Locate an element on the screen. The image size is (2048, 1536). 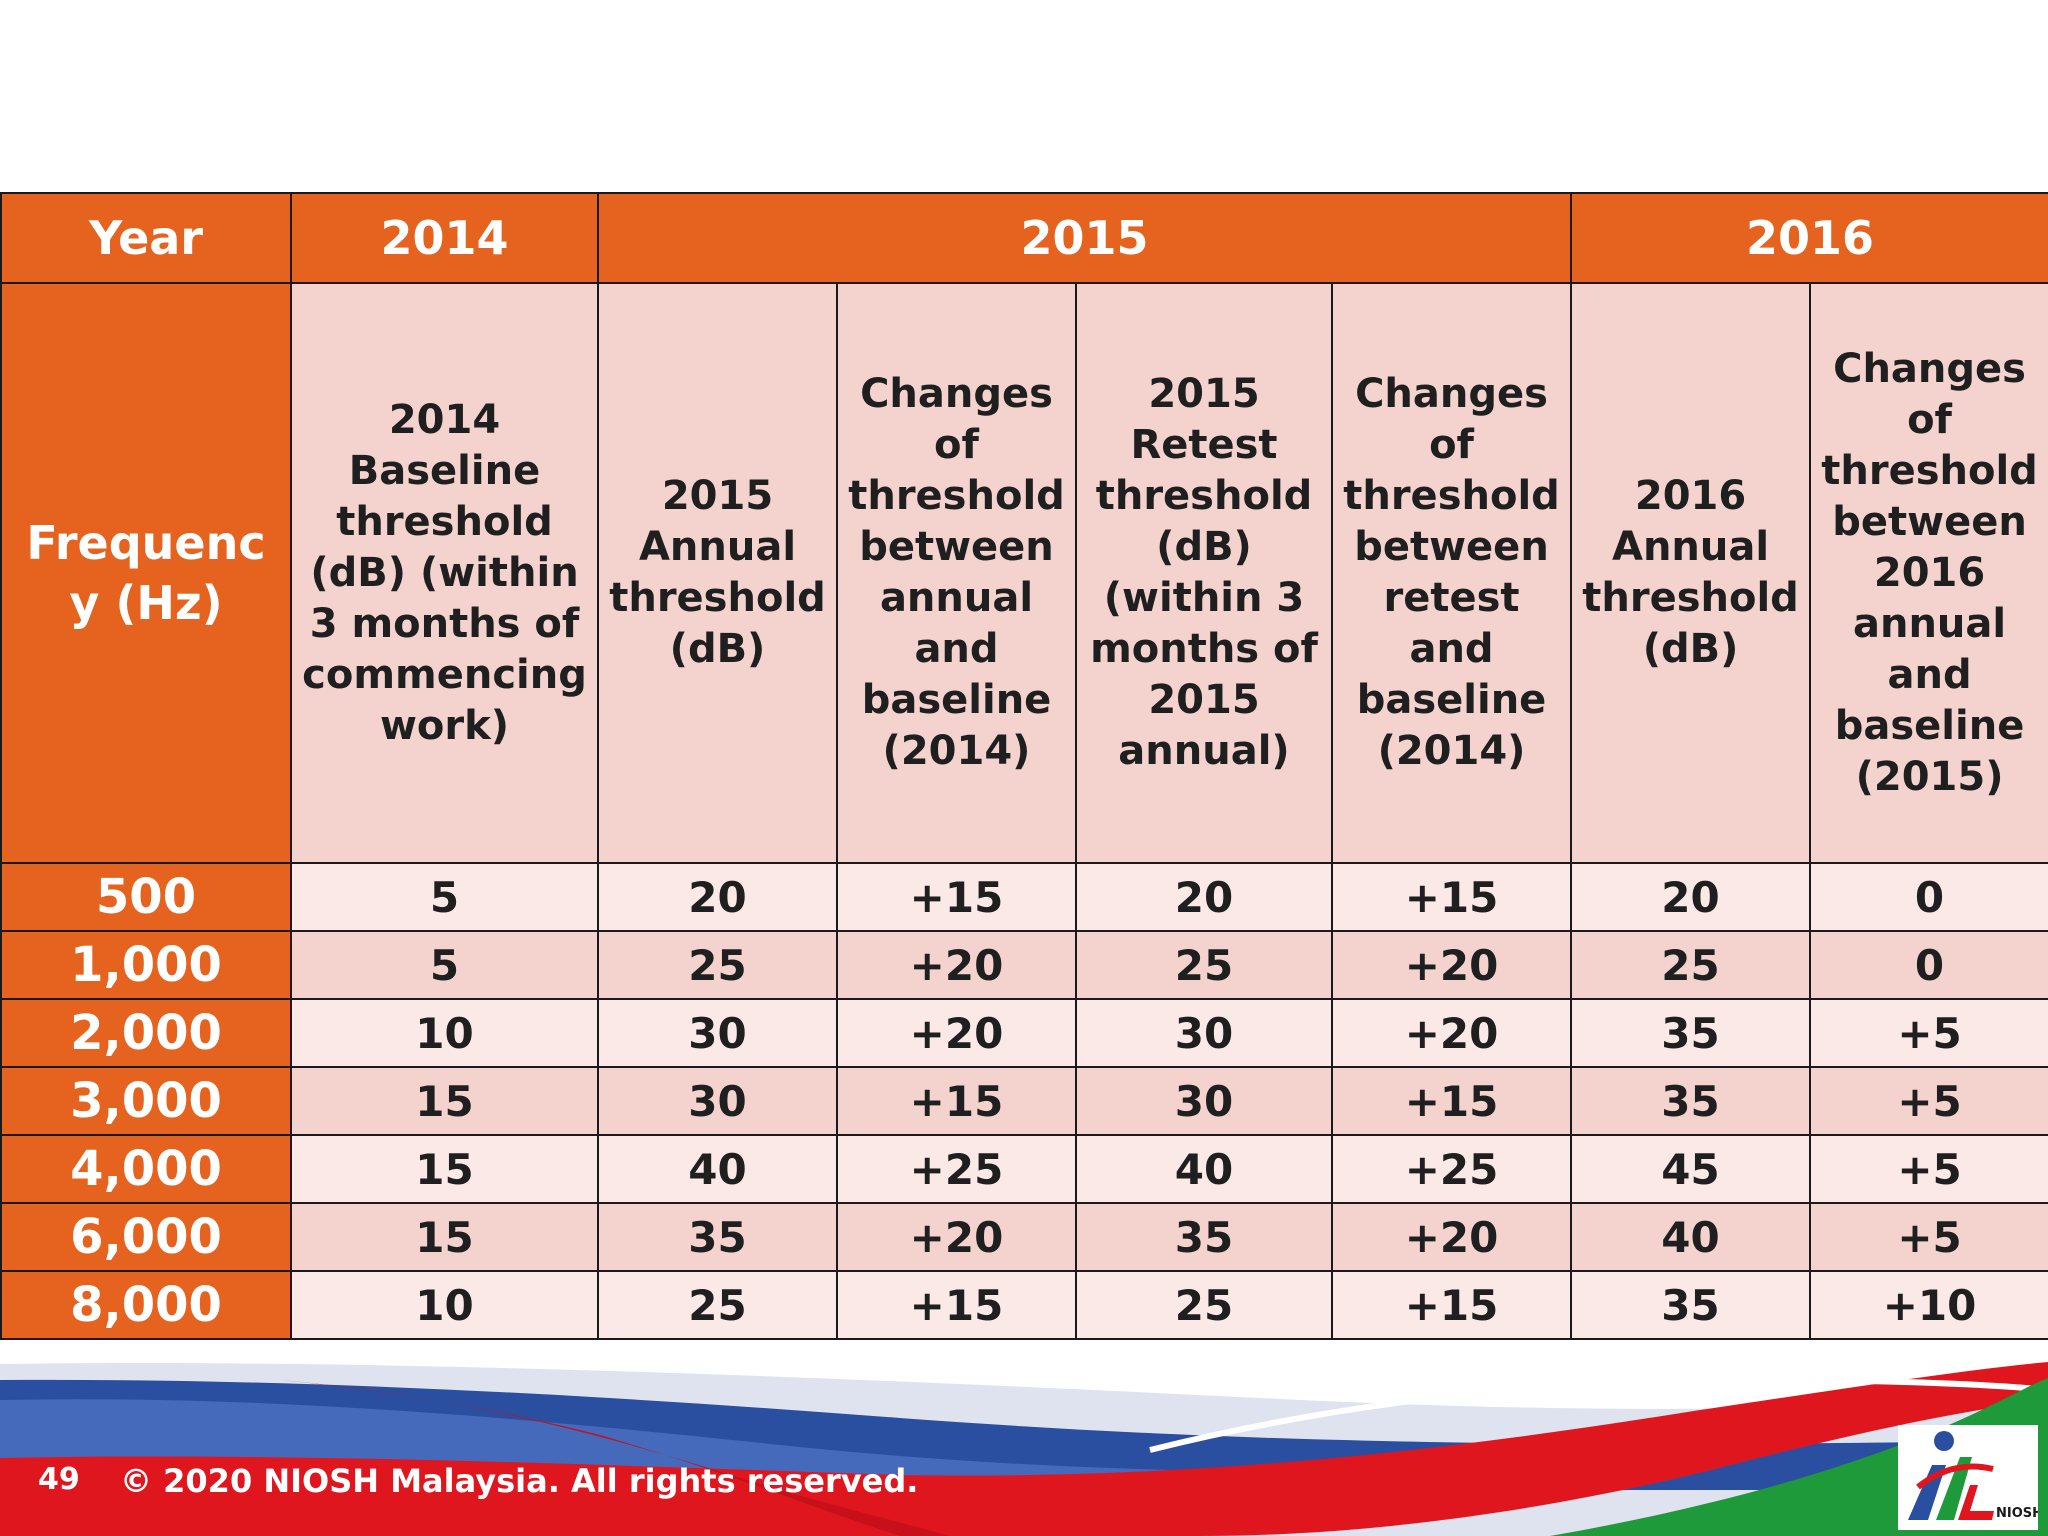
col-header-annual-2015: 2015 Annual threshold (dB) is located at coordinates (717, 573).